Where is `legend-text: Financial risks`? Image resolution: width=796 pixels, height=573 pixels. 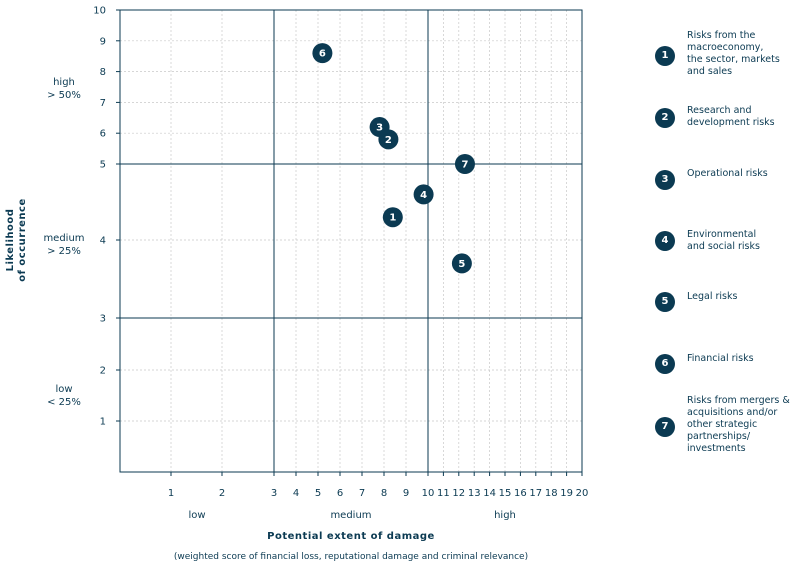 legend-text: Financial risks is located at coordinates (720, 358).